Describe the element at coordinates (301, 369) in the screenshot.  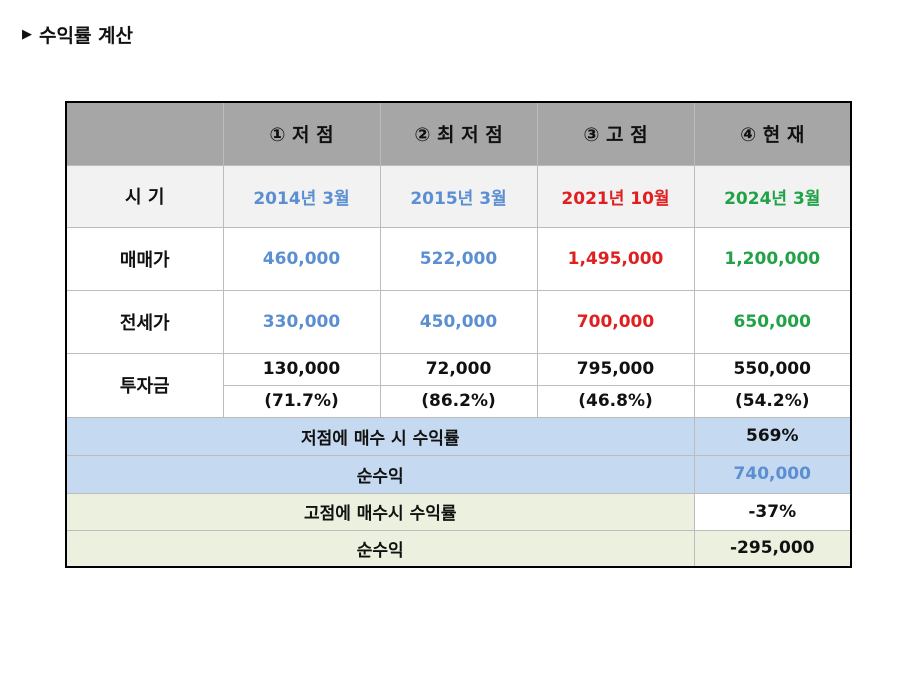
I see `investment-amount-low: 130,000` at that location.